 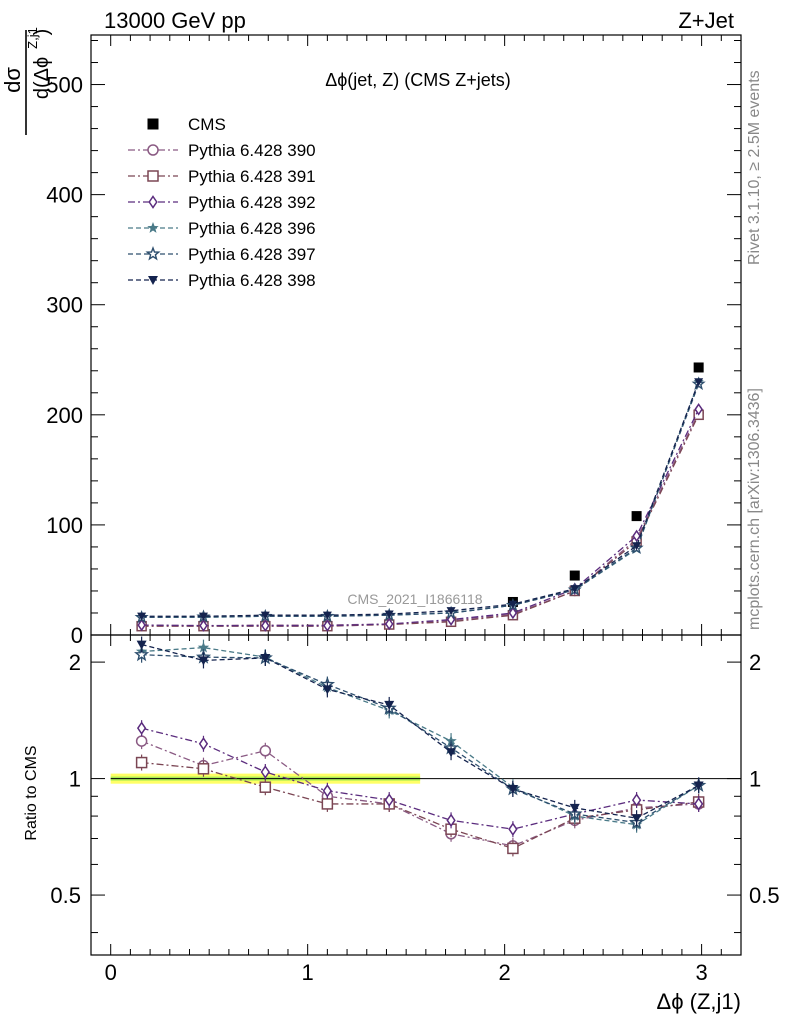 What do you see at coordinates (252, 150) in the screenshot?
I see `legend-label-1: Pythia 6.428 390` at bounding box center [252, 150].